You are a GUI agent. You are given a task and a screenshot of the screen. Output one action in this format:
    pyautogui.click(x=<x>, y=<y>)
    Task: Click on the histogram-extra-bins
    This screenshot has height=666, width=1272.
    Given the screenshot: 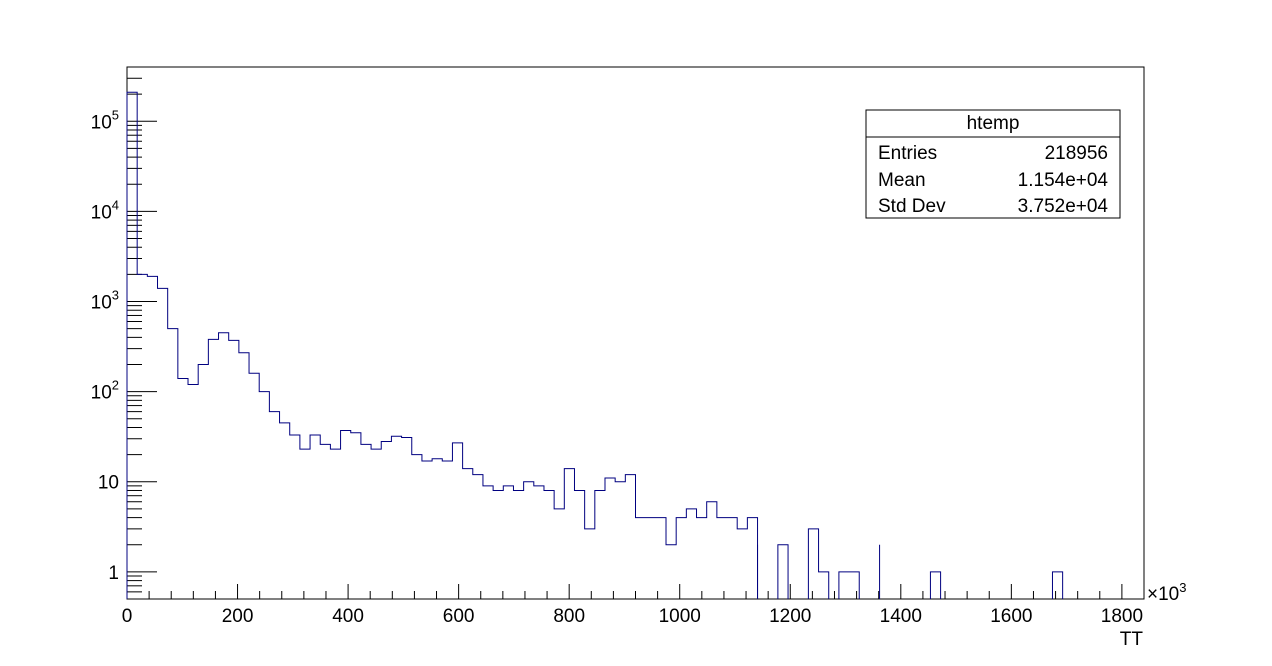 What is the action you would take?
    pyautogui.click(x=910, y=571)
    